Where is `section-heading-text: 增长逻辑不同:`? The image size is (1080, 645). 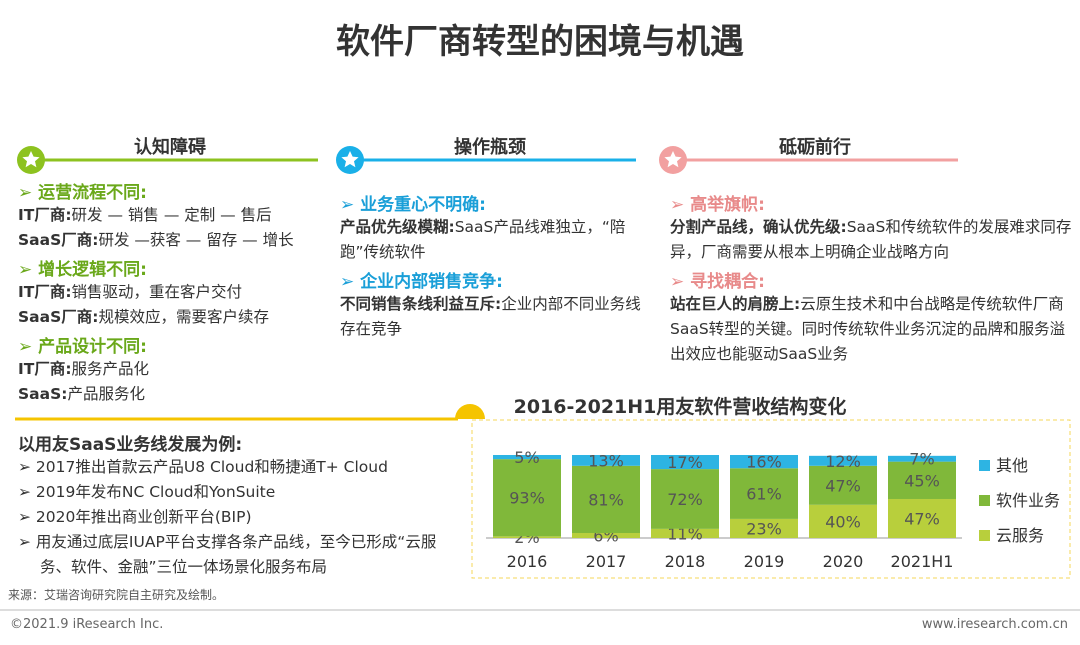 section-heading-text: 增长逻辑不同: is located at coordinates (92, 270).